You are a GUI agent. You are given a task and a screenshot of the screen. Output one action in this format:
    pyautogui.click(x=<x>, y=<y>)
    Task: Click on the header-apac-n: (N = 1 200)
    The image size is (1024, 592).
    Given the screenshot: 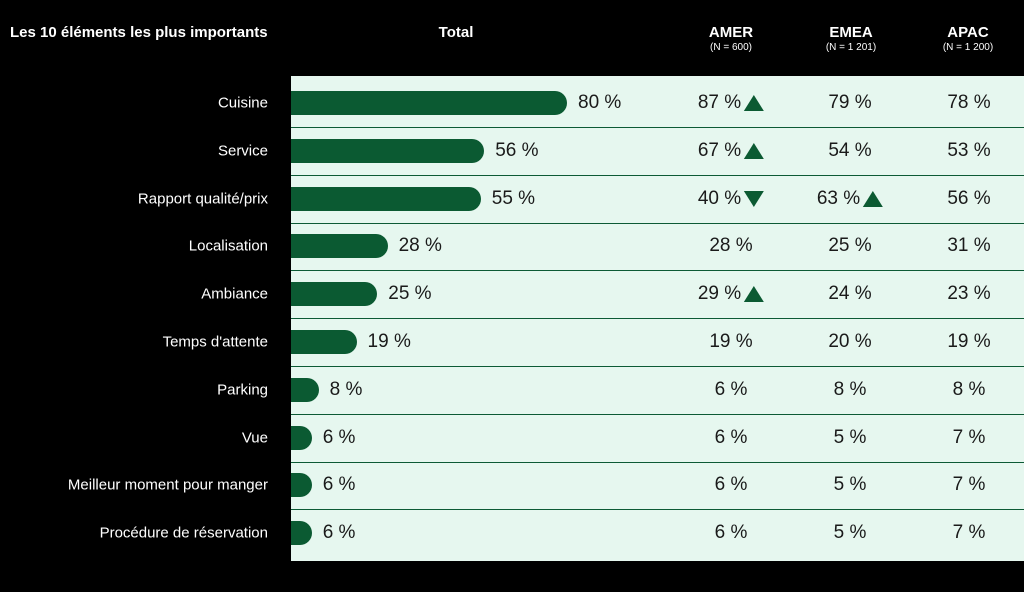 What is the action you would take?
    pyautogui.click(x=968, y=47)
    